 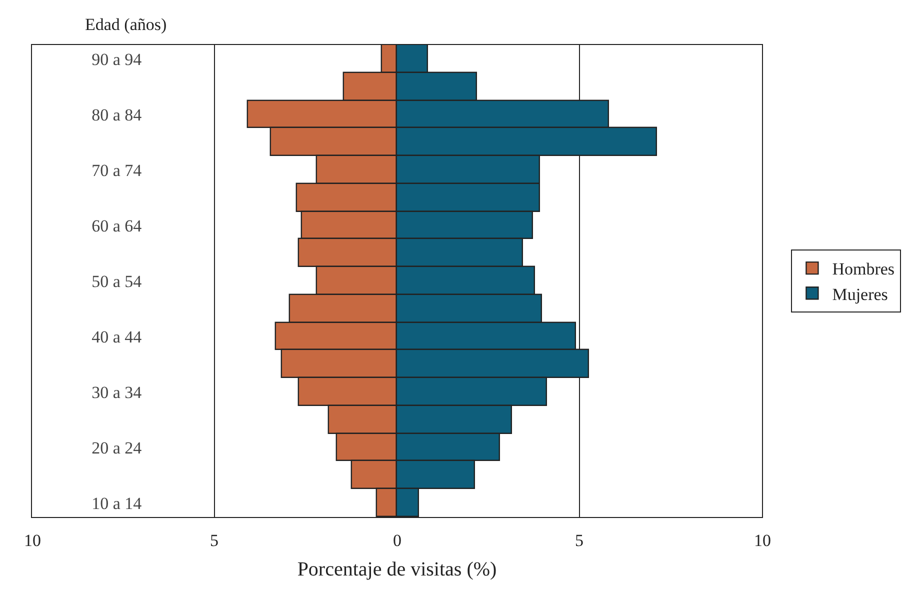 I want to click on y-tick-label: 40 a 44, so click(x=117, y=336).